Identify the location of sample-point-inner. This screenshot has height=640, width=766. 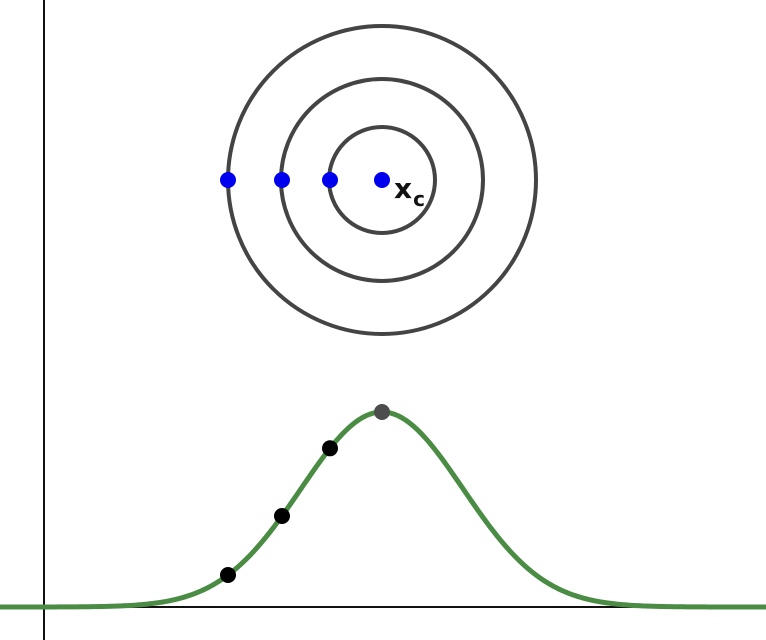
(330, 448).